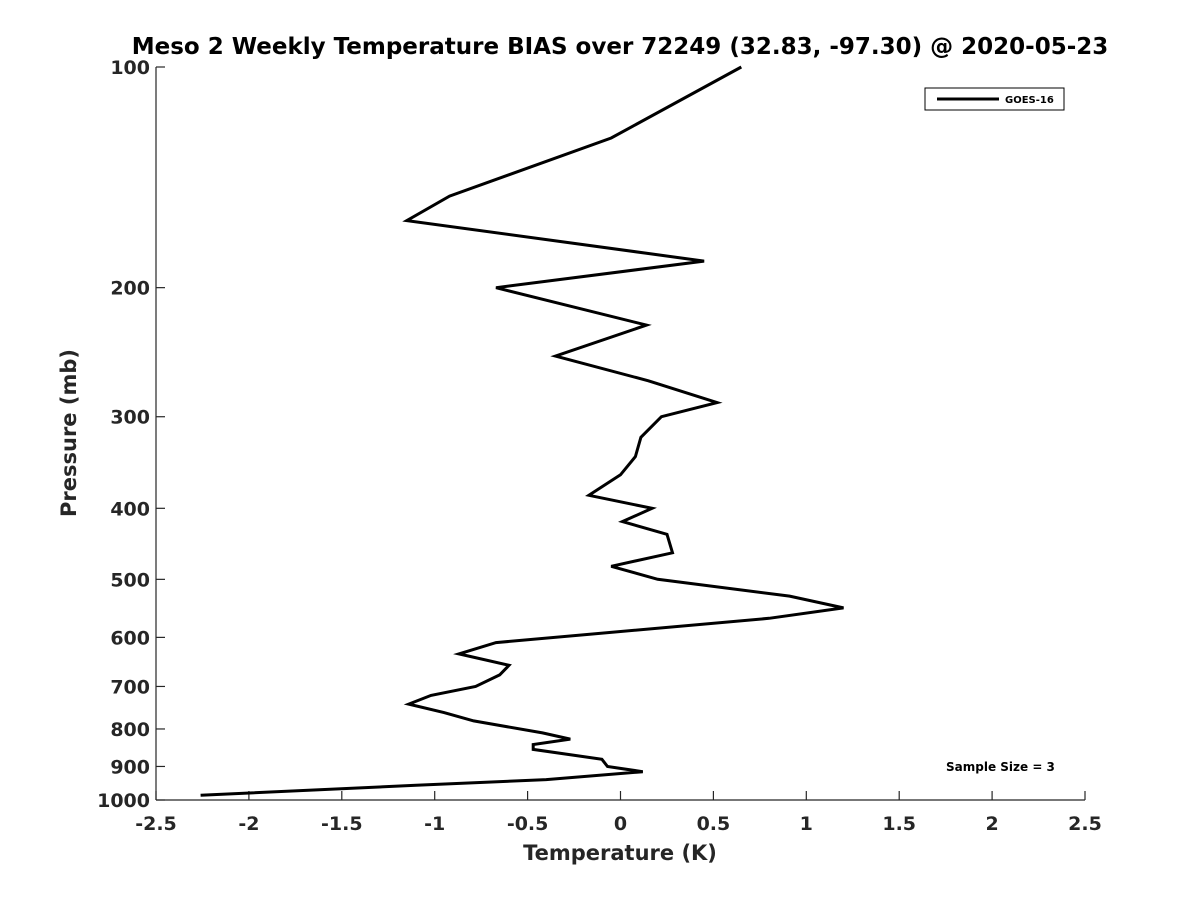  I want to click on x-tick-label: 1.5, so click(899, 824).